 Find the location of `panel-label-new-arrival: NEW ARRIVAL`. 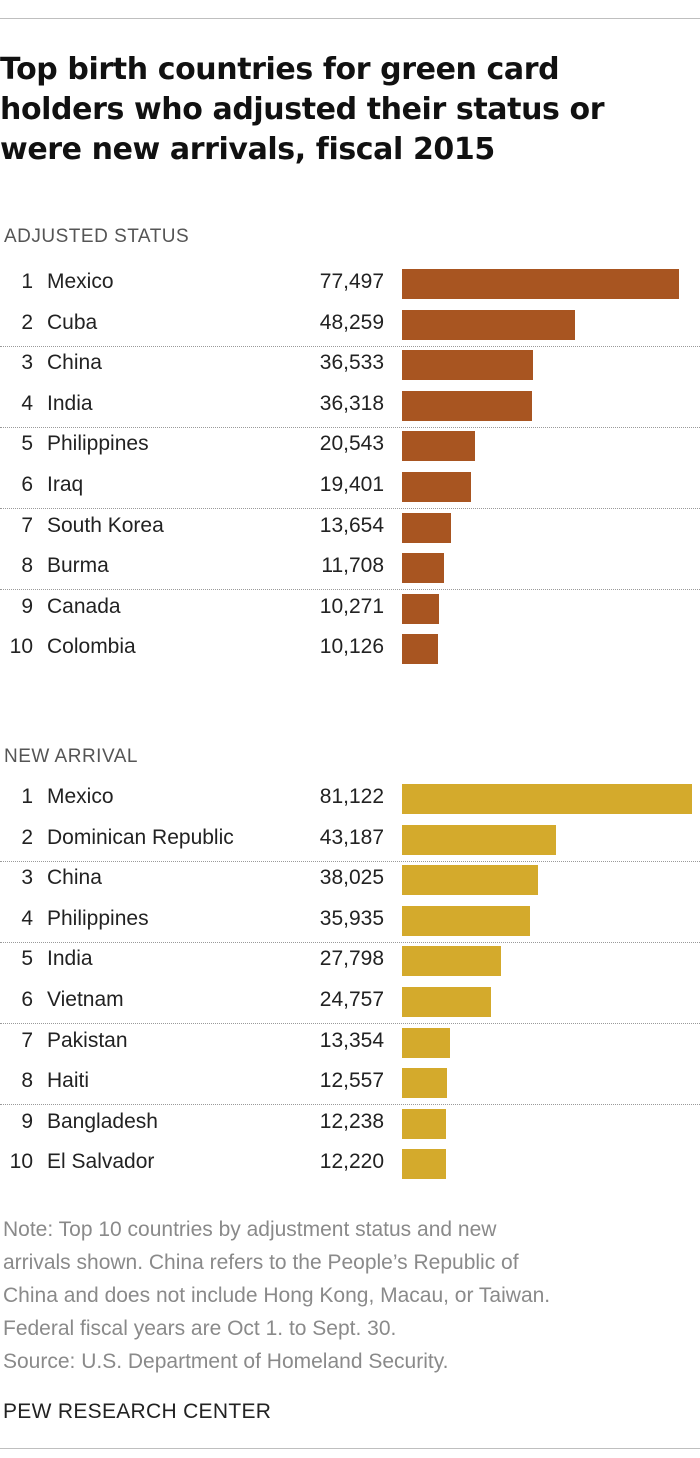

panel-label-new-arrival: NEW ARRIVAL is located at coordinates (71, 756).